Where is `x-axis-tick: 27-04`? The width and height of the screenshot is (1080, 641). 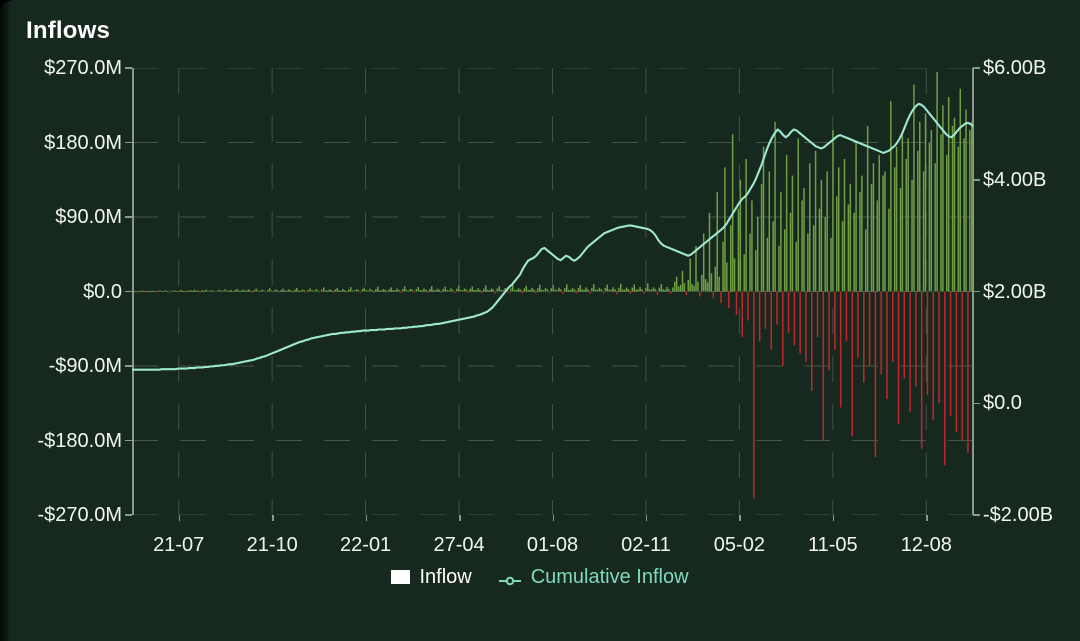 x-axis-tick: 27-04 is located at coordinates (459, 545).